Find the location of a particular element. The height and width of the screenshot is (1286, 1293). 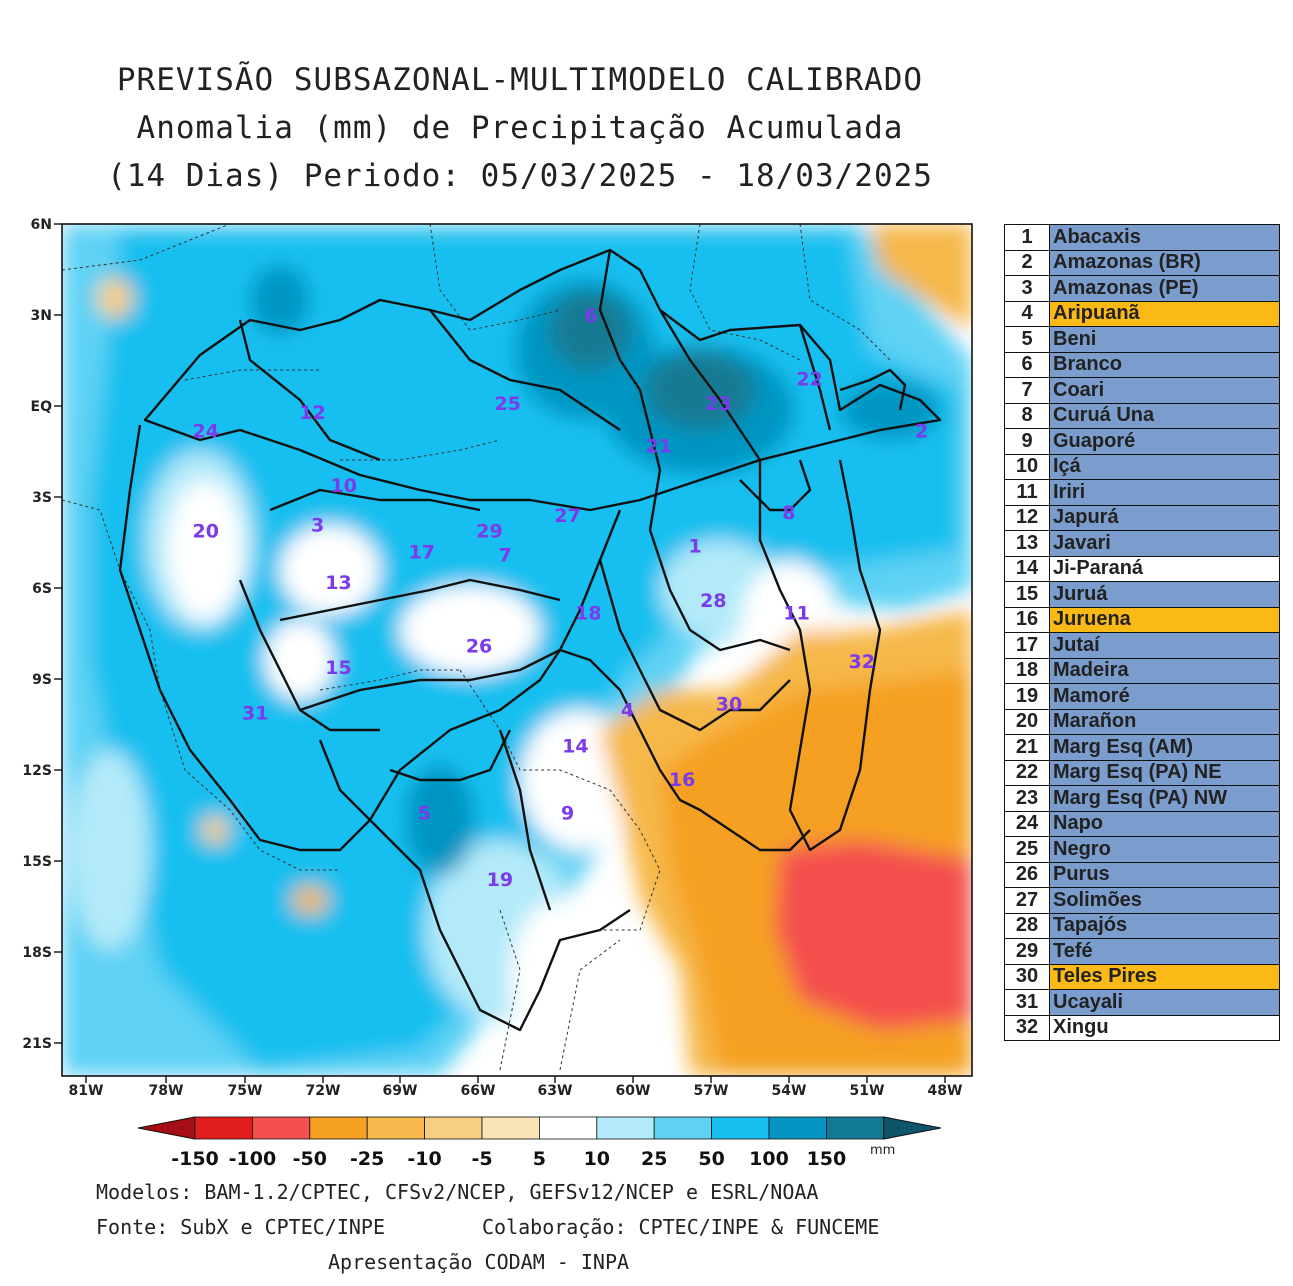

colorbar-label: -150 is located at coordinates (195, 1159).